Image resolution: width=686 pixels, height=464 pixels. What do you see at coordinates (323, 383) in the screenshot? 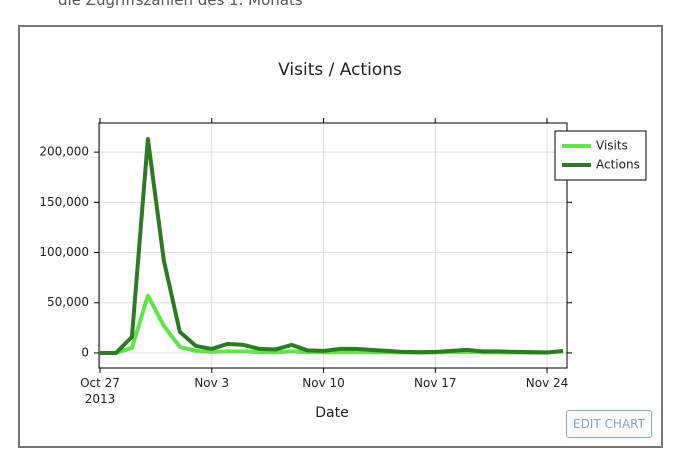
I see `x-tick-label: Nov 10` at bounding box center [323, 383].